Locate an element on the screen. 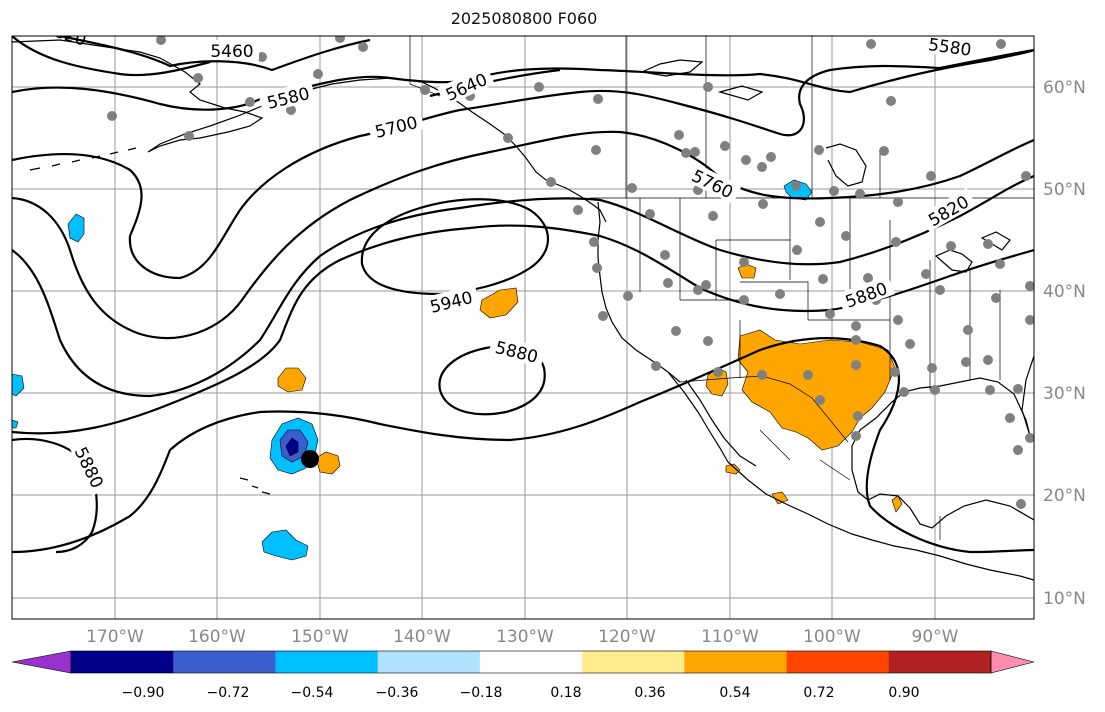 This screenshot has width=1105, height=712. lon-label-130w: 130°W is located at coordinates (525, 637).